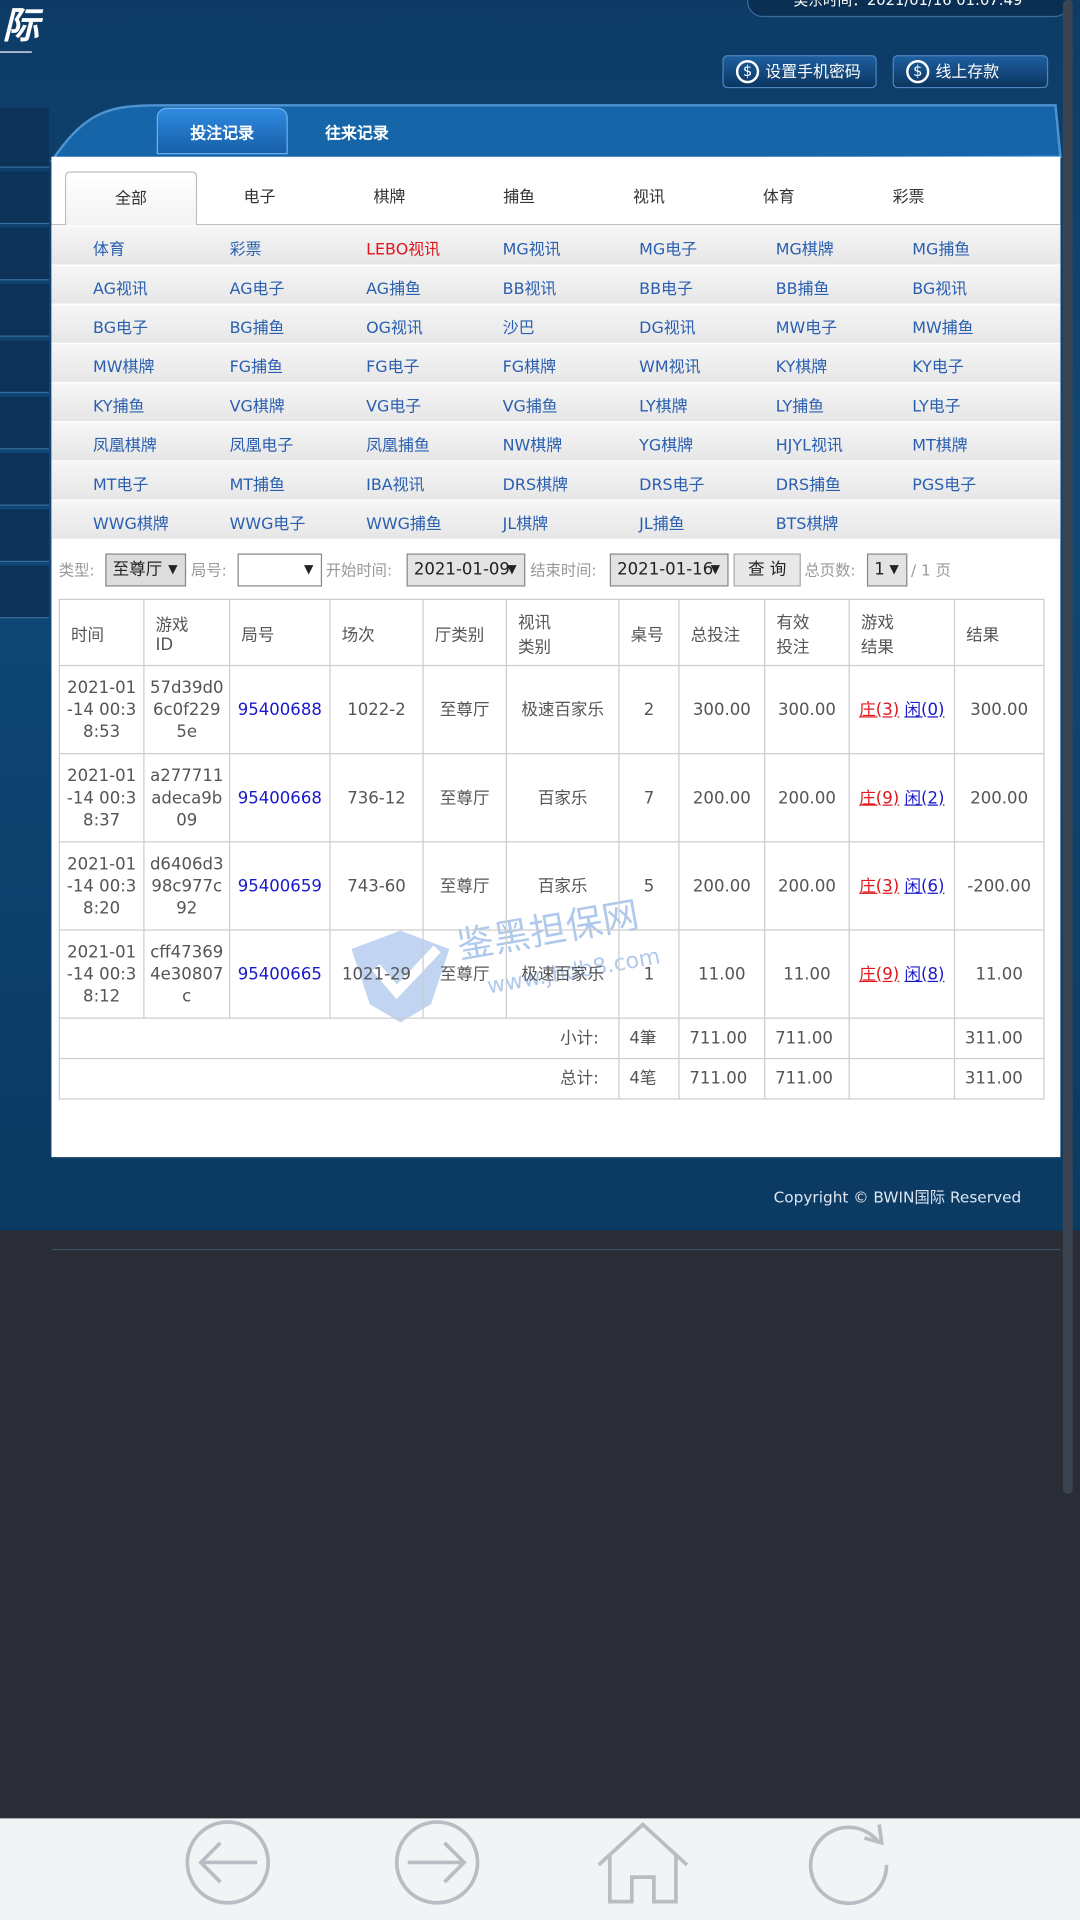 The image size is (1080, 1920). I want to click on online-deposit-button: 线上存款, so click(970, 72).